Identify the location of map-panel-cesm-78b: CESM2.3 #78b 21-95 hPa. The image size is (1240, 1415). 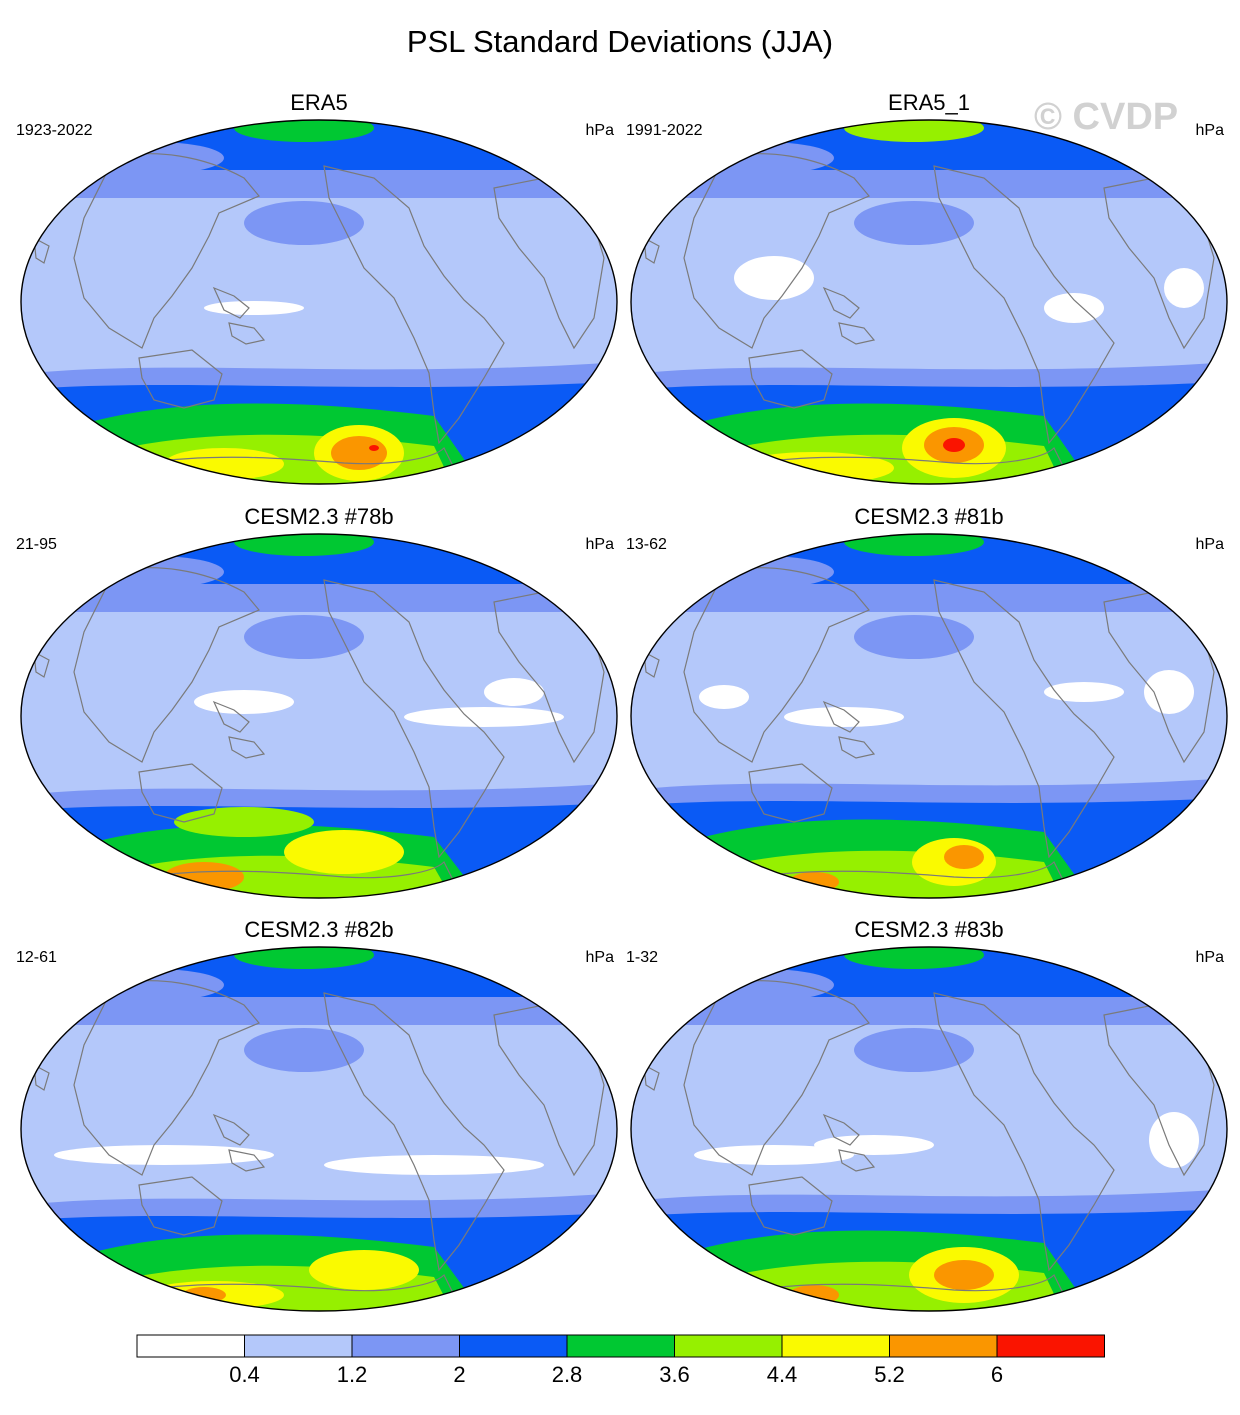
(319, 701).